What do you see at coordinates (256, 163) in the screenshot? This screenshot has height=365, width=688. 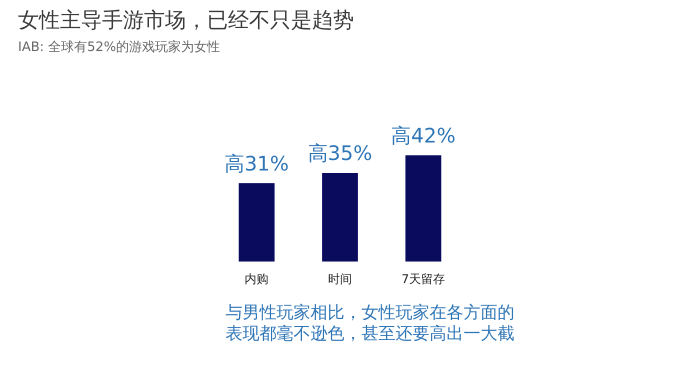 I see `data-label: 高31%` at bounding box center [256, 163].